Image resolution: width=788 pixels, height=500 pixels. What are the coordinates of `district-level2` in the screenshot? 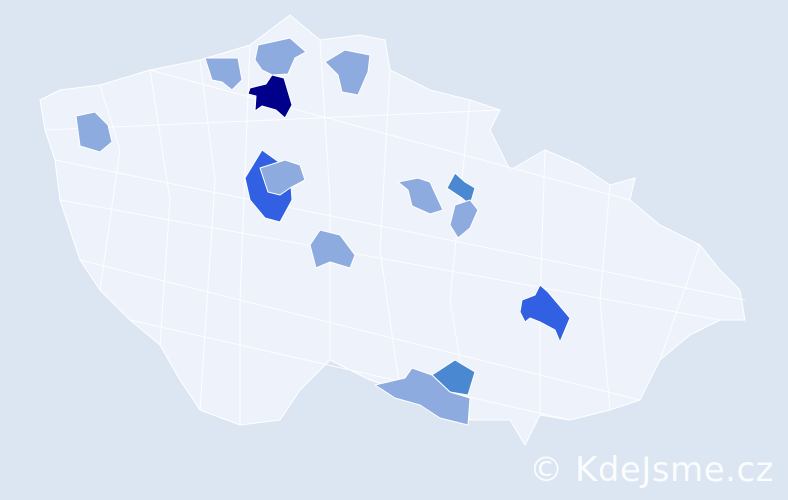 It's located at (461, 189).